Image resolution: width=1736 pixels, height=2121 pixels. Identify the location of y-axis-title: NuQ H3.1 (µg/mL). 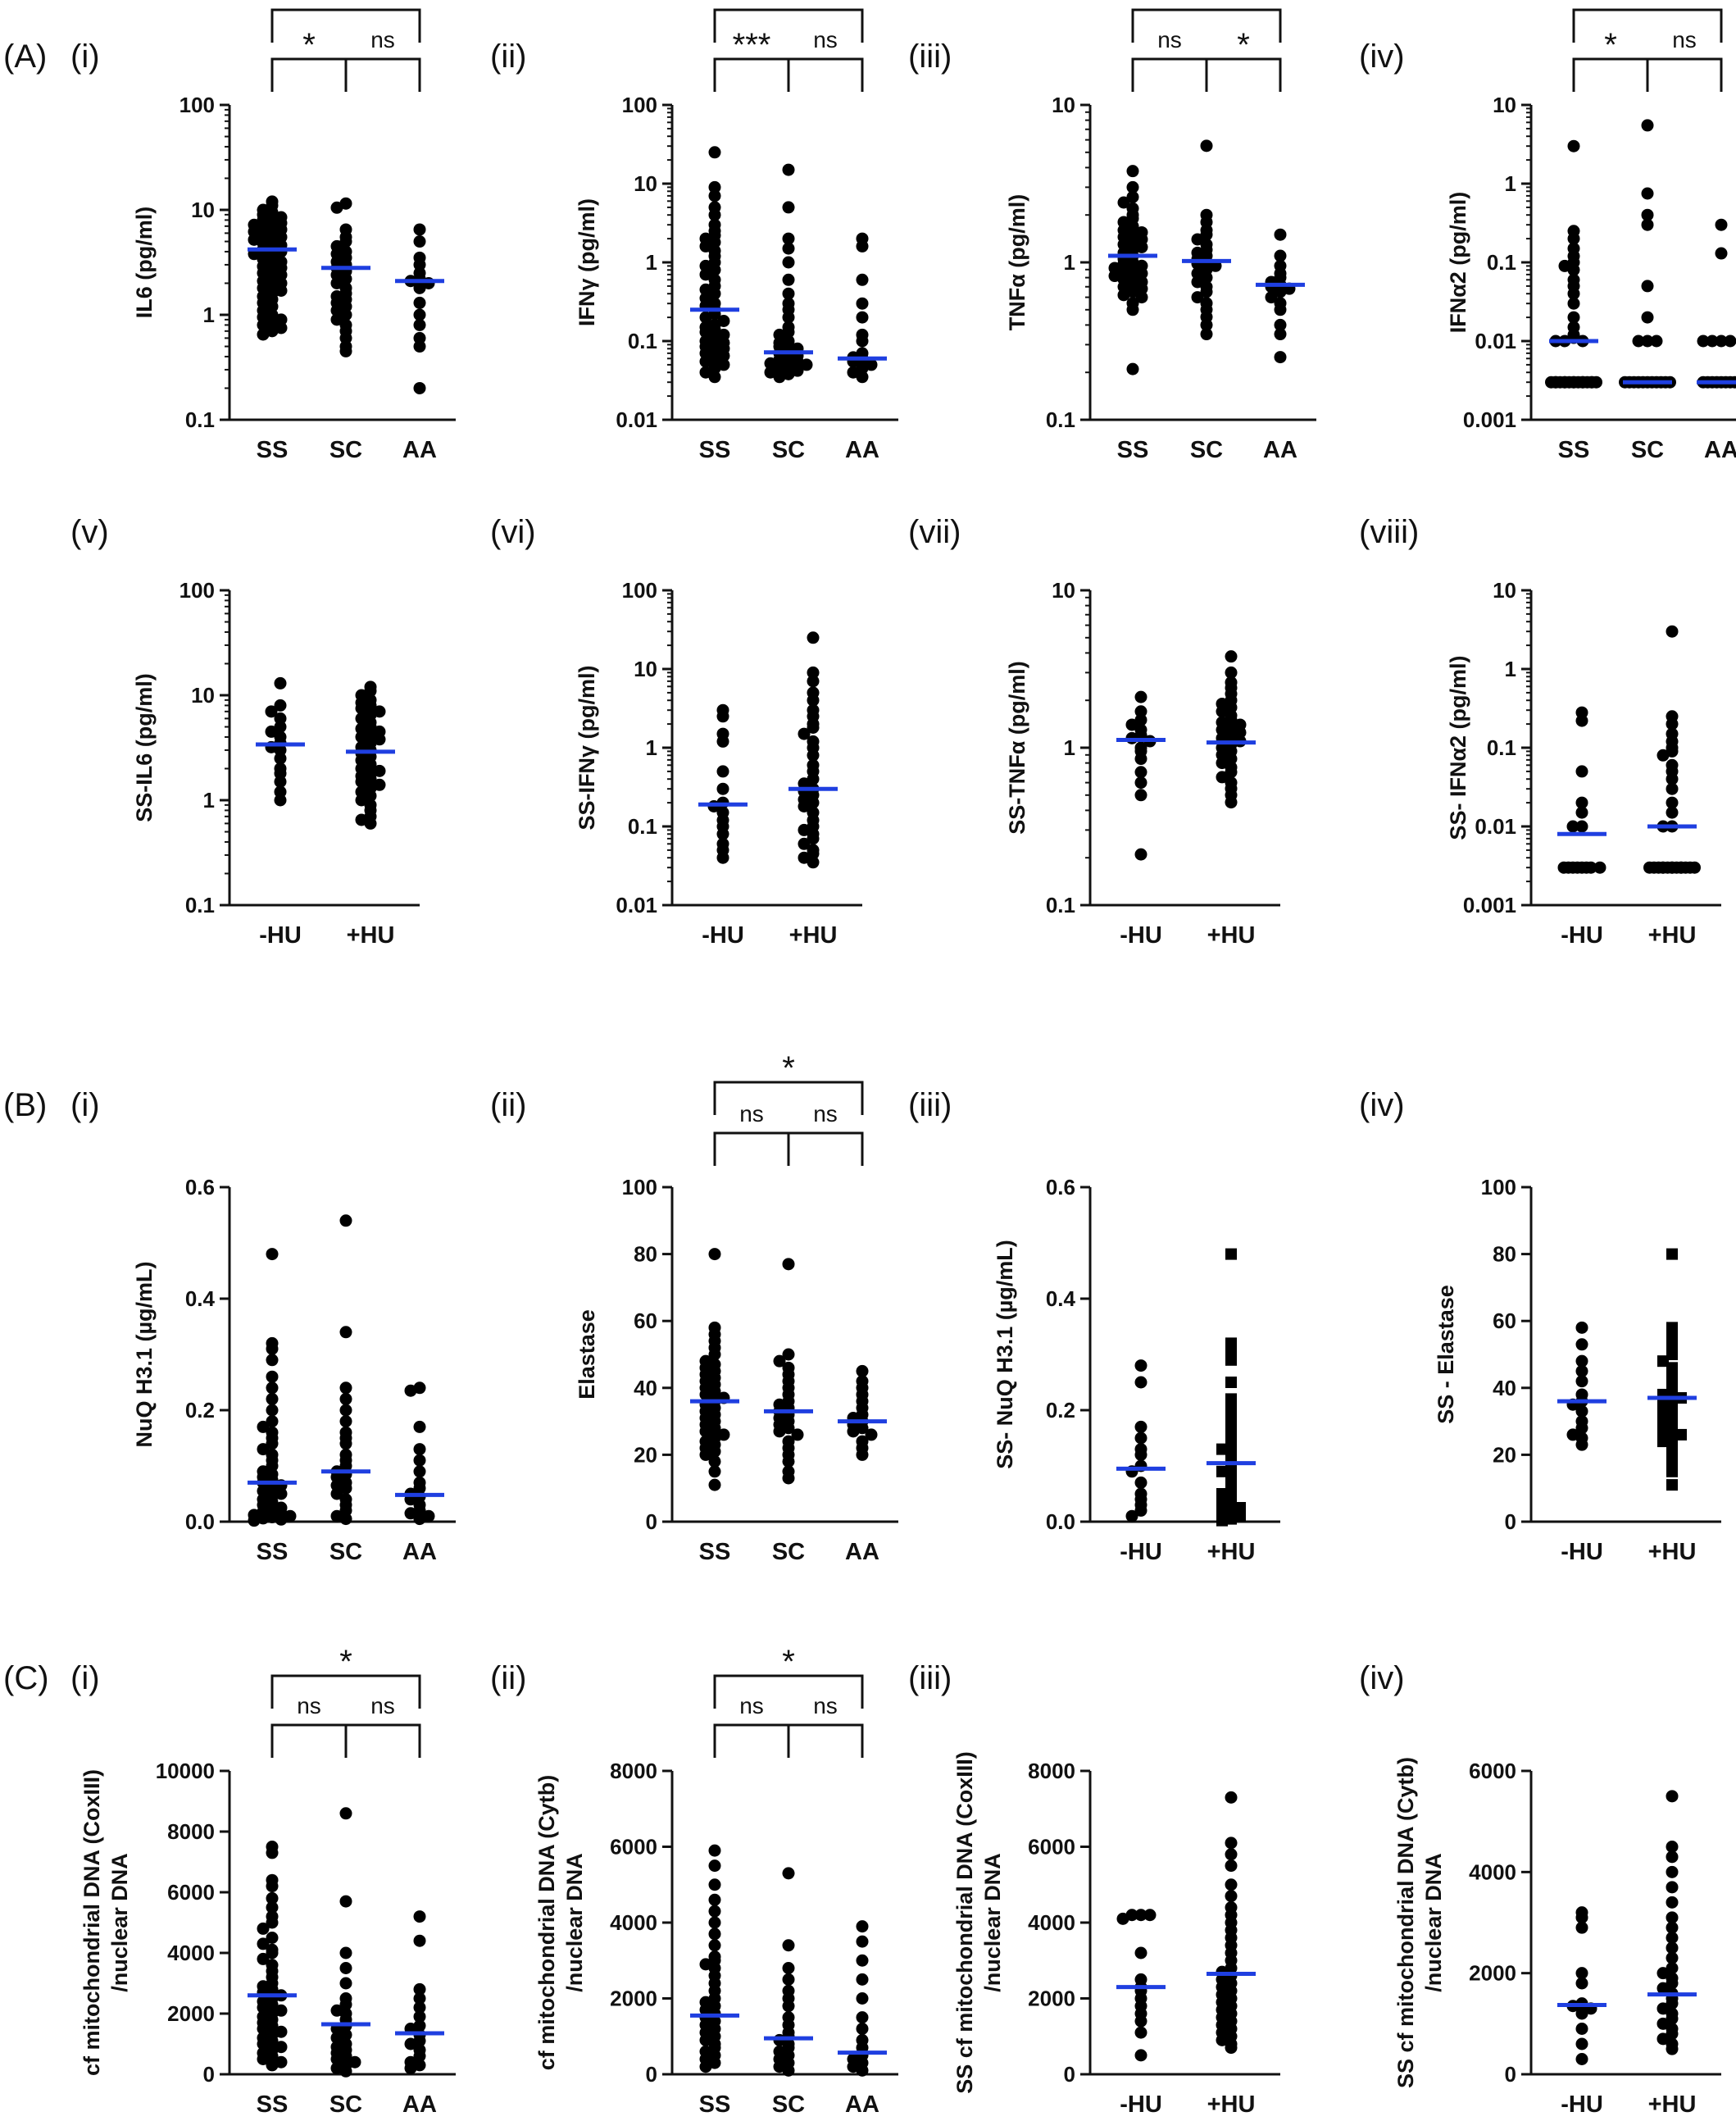
(144, 1354).